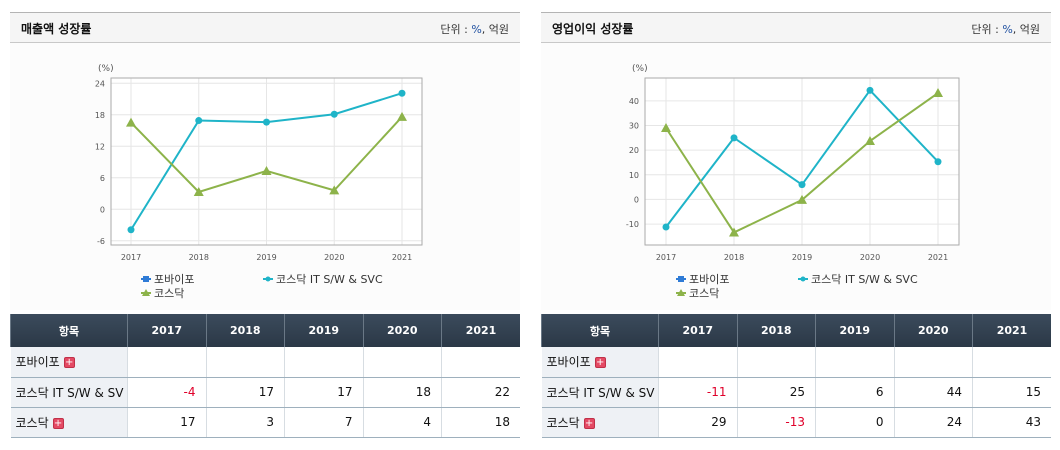 The image size is (1060, 450). I want to click on y-tick-label: 24, so click(100, 83).